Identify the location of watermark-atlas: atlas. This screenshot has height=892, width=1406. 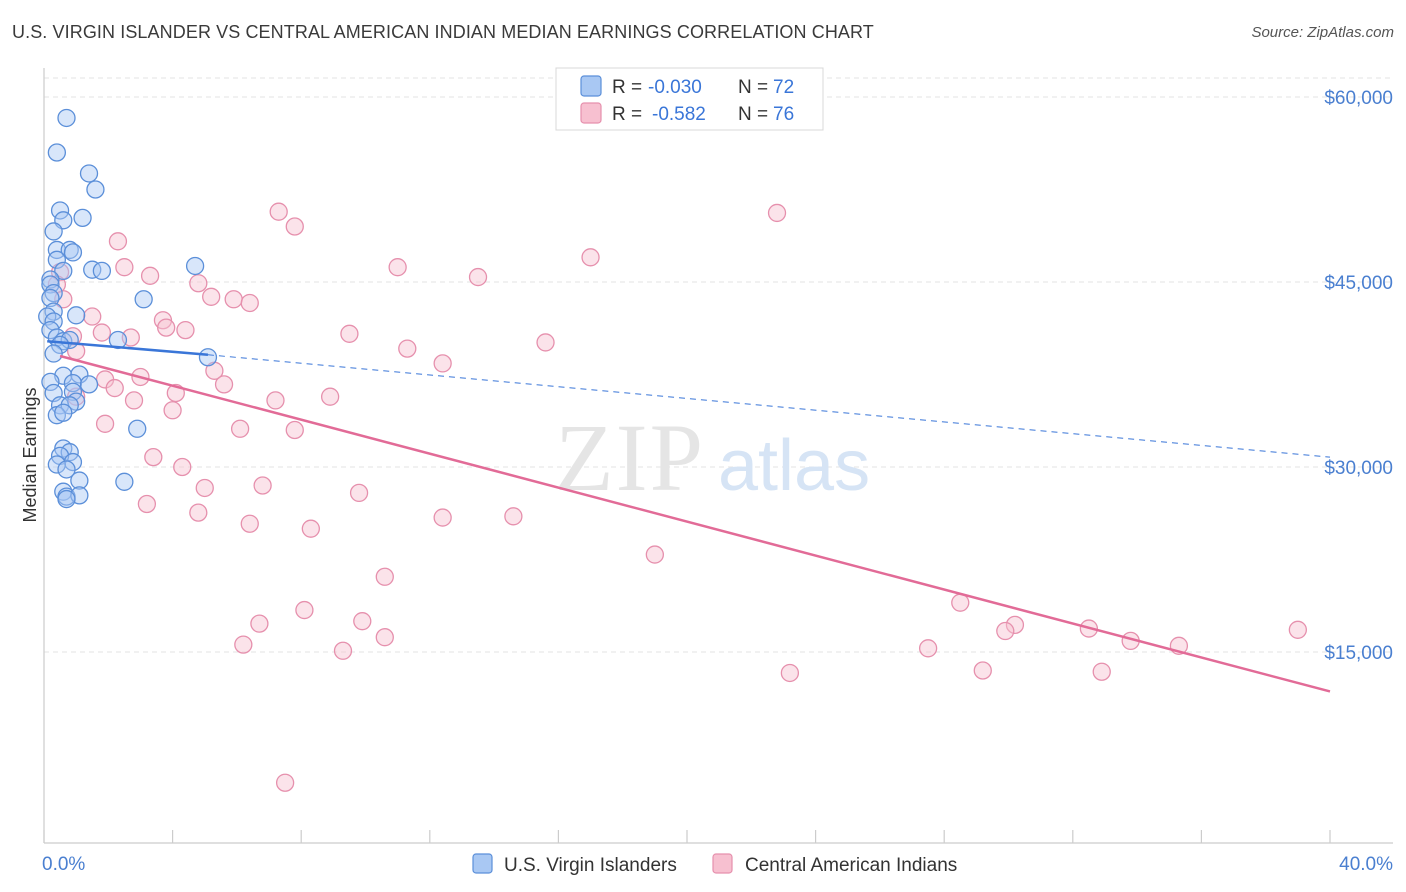
(794, 466).